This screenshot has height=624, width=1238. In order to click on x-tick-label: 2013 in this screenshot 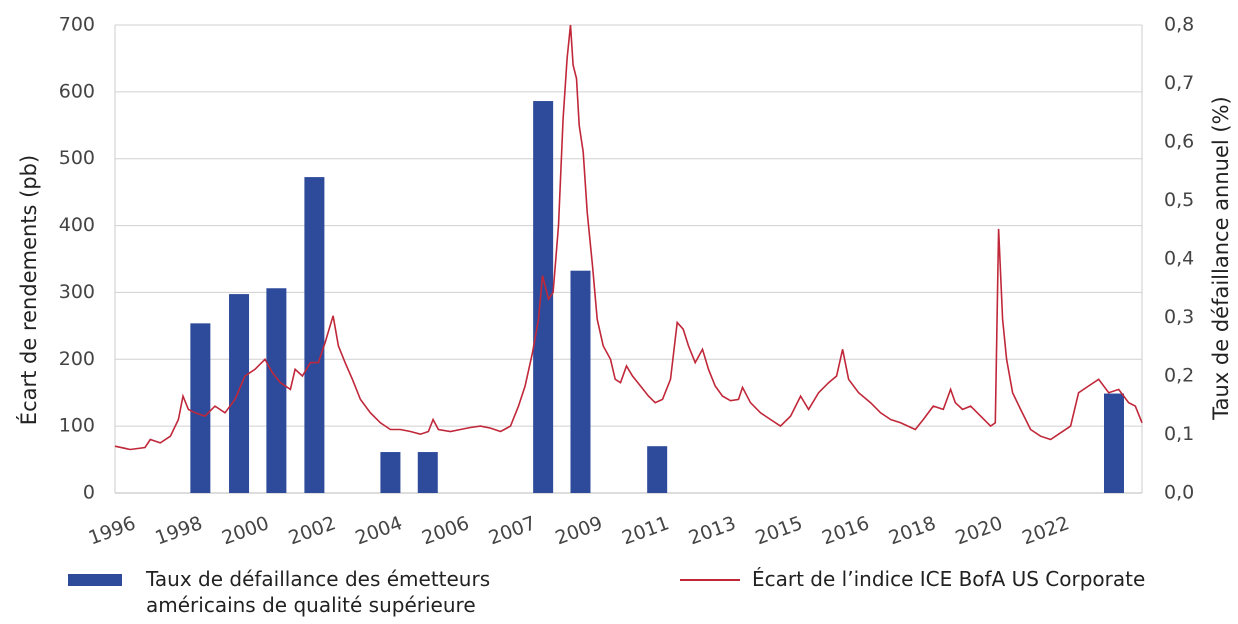, I will do `click(712, 530)`.